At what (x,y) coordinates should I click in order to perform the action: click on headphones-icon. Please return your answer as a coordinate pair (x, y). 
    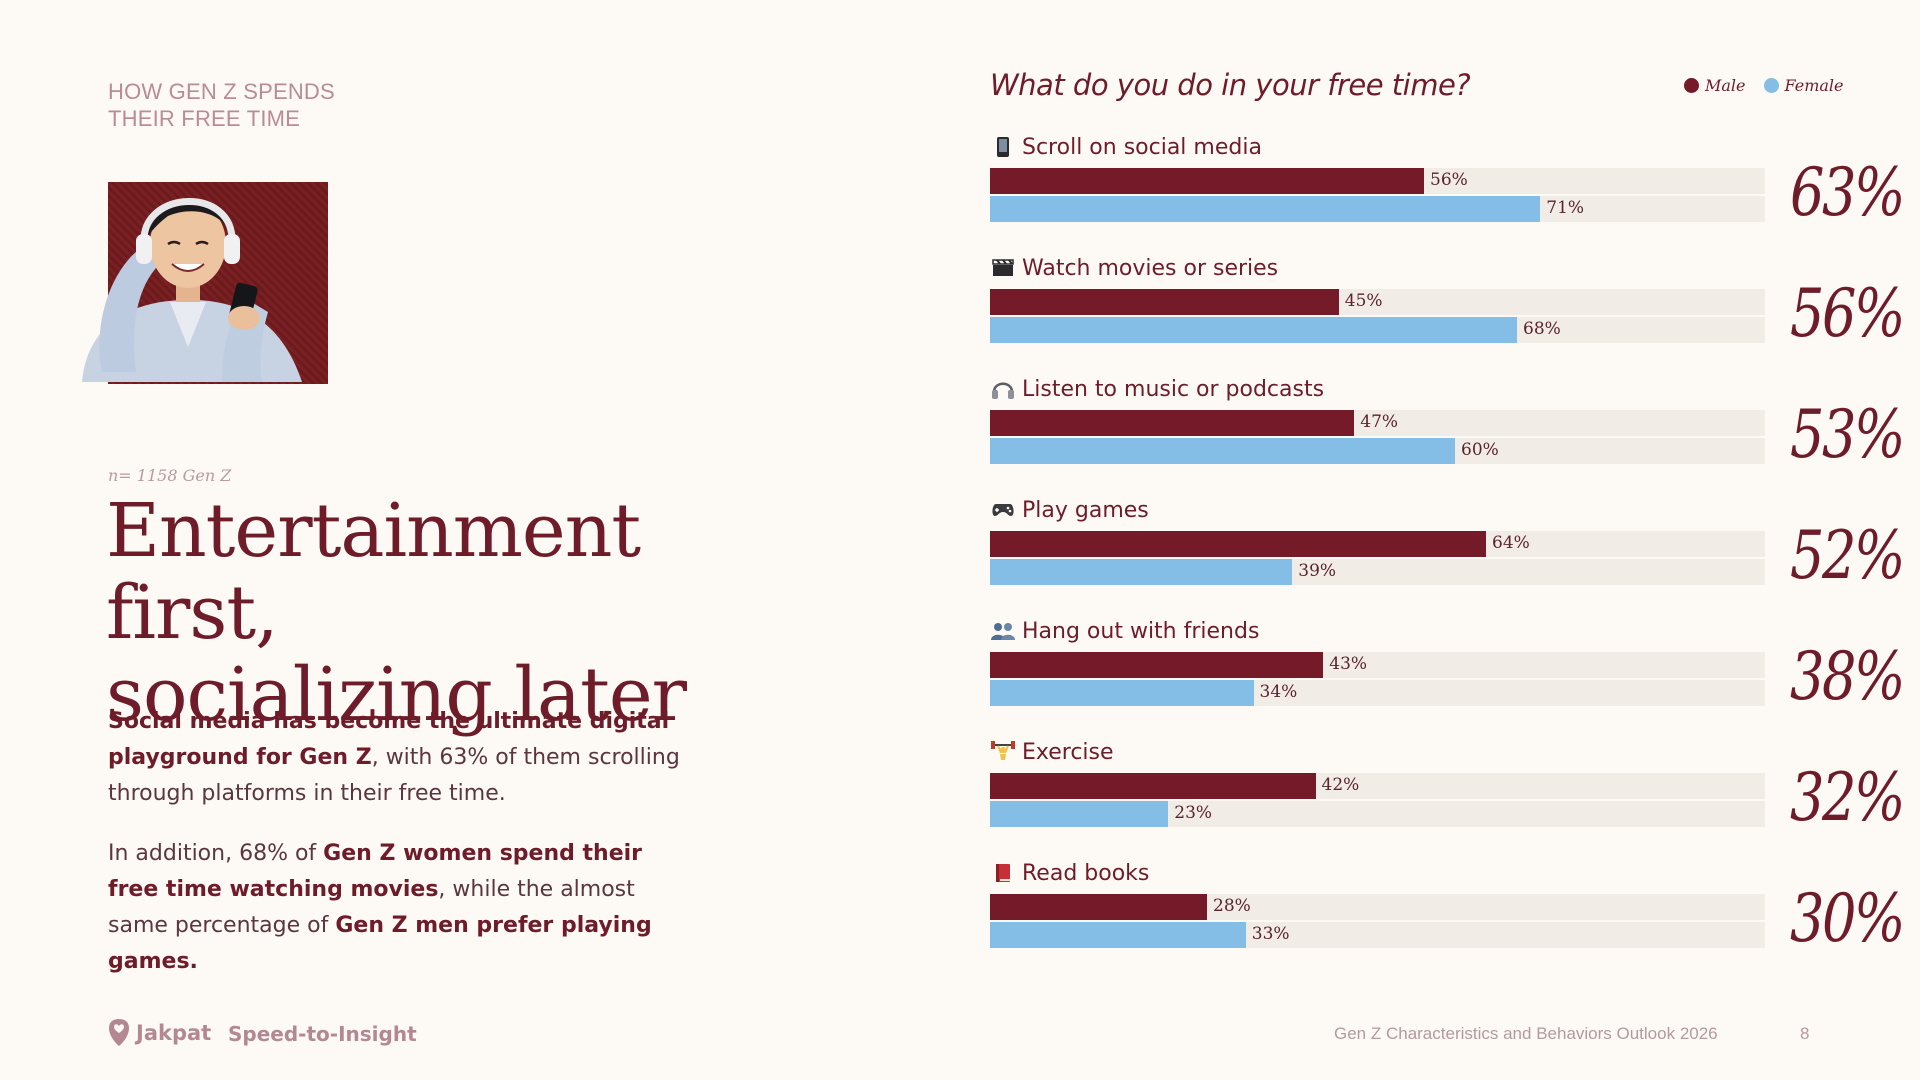
    Looking at the image, I should click on (1003, 389).